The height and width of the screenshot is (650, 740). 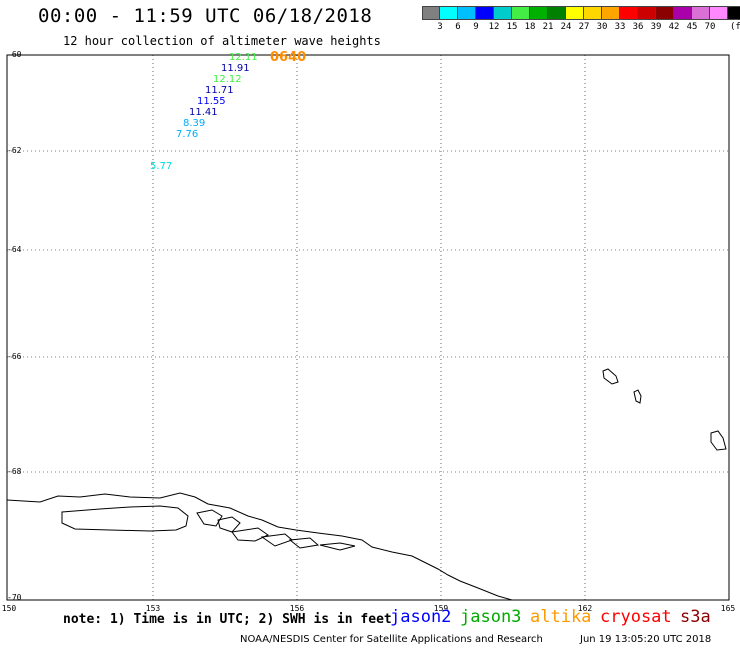 What do you see at coordinates (692, 27) in the screenshot?
I see `color-scale-label: 45` at bounding box center [692, 27].